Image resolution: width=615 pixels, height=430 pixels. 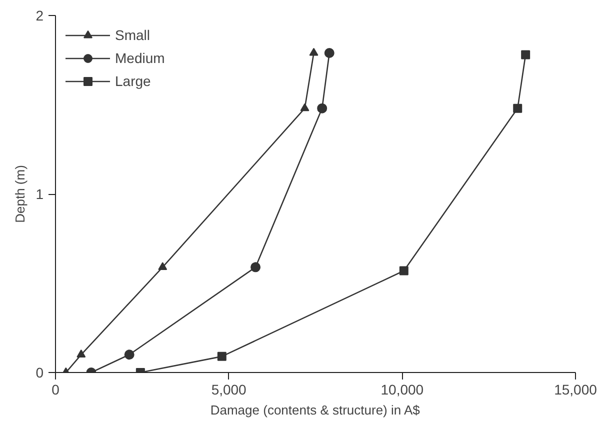 What do you see at coordinates (315, 410) in the screenshot?
I see `x-axis-title: Damage (contents & structure) in A$` at bounding box center [315, 410].